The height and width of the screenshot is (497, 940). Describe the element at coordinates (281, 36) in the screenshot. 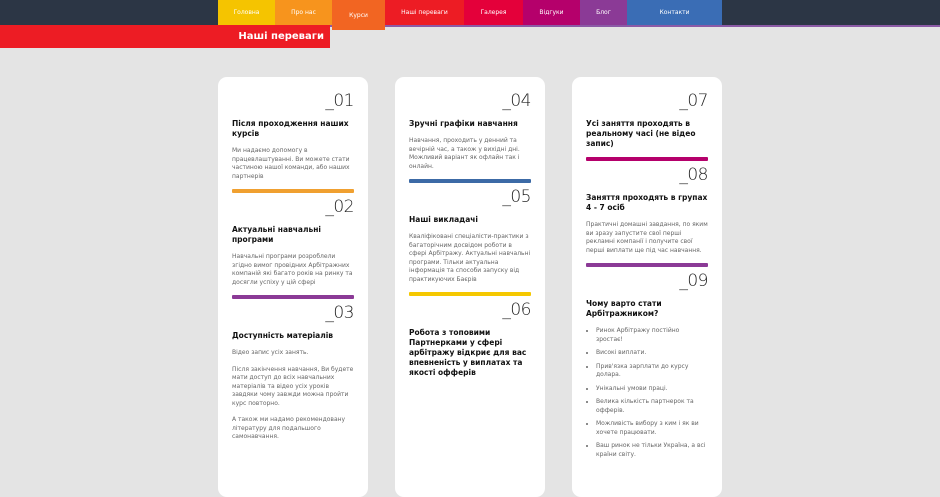

I see `section-title: Наші переваги` at that location.